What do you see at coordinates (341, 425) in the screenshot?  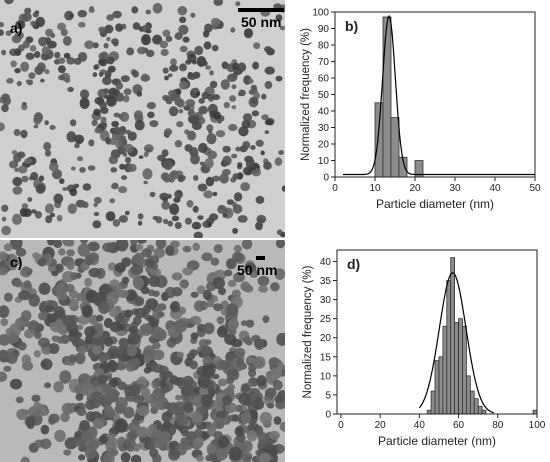 I see `x-tick-label: 0` at bounding box center [341, 425].